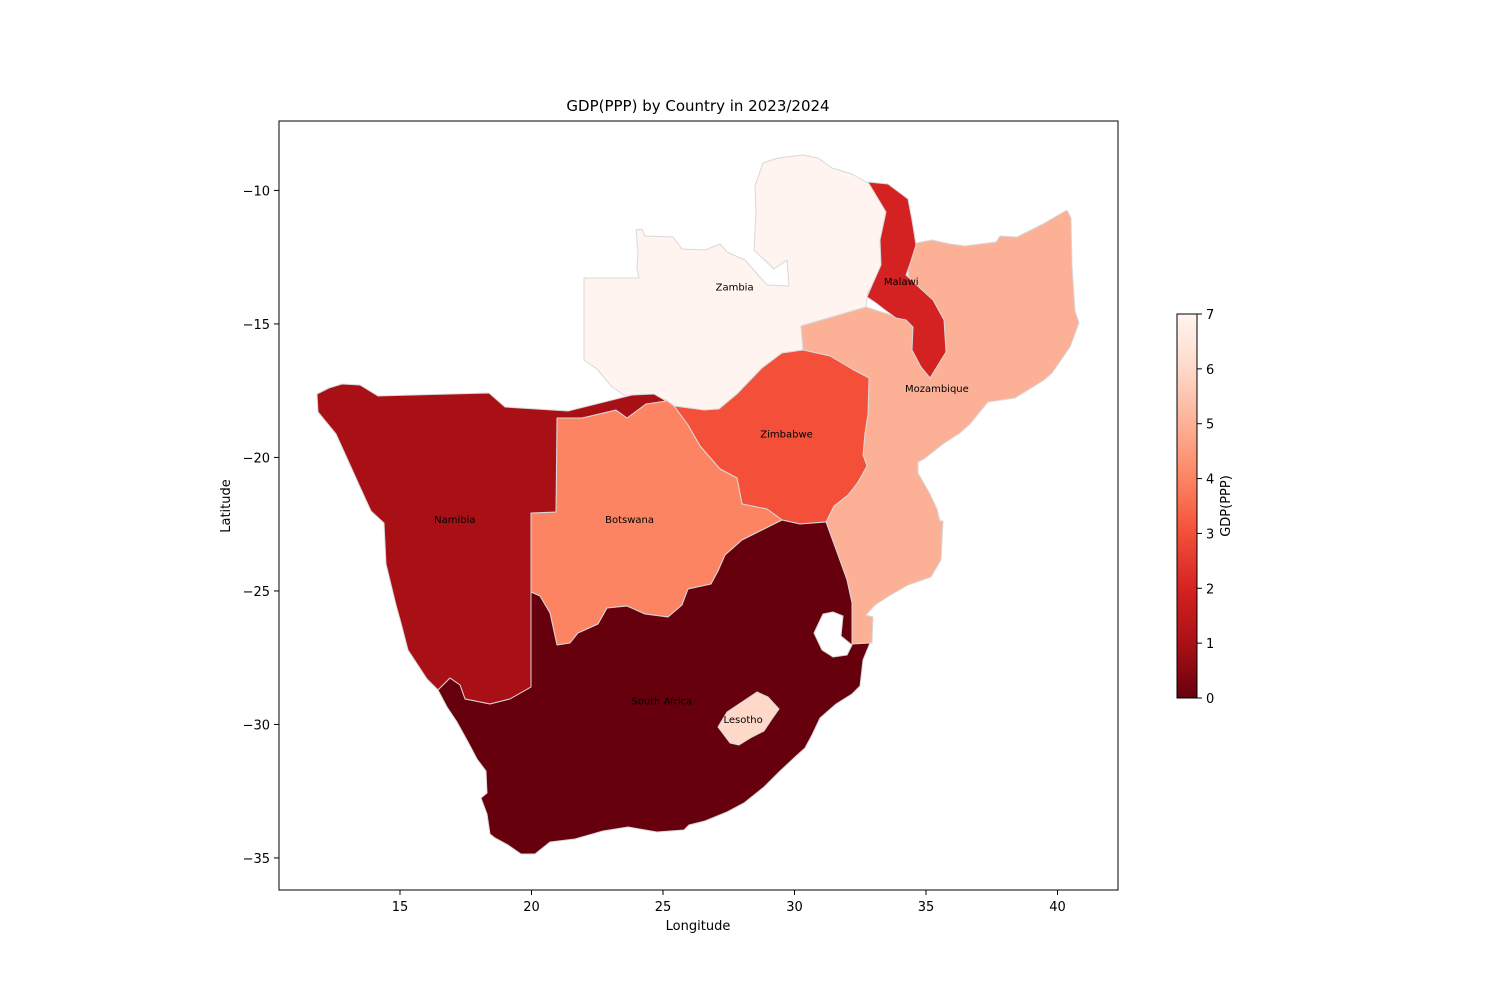 Image resolution: width=1500 pixels, height=1004 pixels. Describe the element at coordinates (729, 902) in the screenshot. I see `x-axis-ticks: 15 20 25 30 35 40` at that location.